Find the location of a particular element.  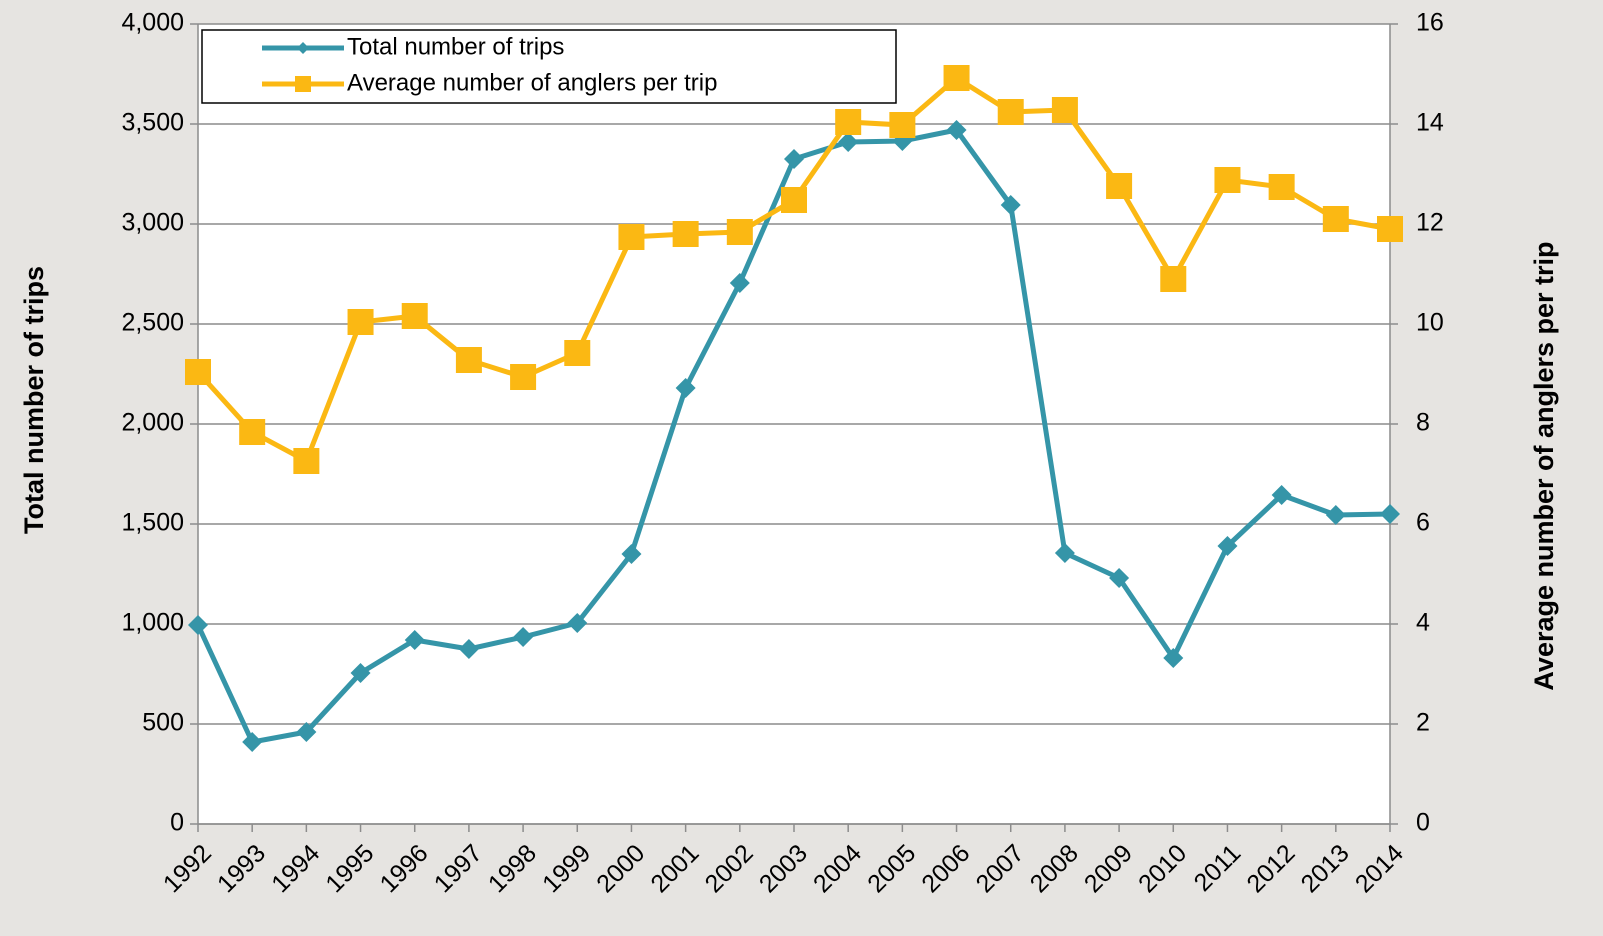

x-tick-label: 2006 is located at coordinates (945, 868).